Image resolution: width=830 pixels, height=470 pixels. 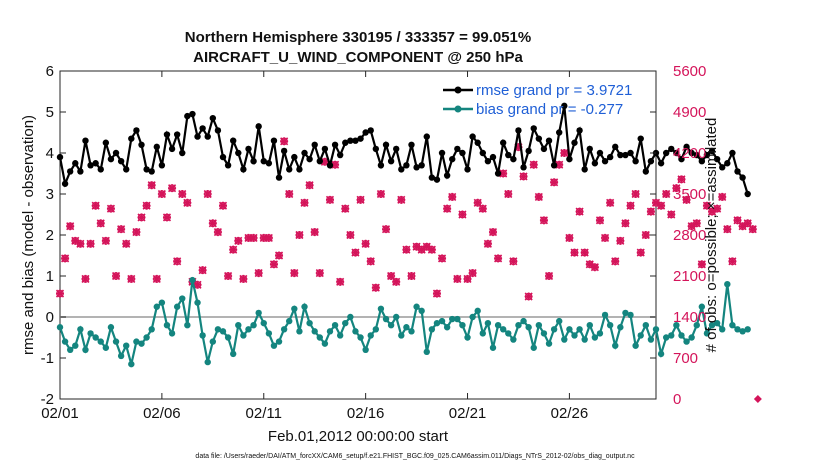 I want to click on legend-bias-label: bias grand pr = -0.277, so click(x=549, y=109).